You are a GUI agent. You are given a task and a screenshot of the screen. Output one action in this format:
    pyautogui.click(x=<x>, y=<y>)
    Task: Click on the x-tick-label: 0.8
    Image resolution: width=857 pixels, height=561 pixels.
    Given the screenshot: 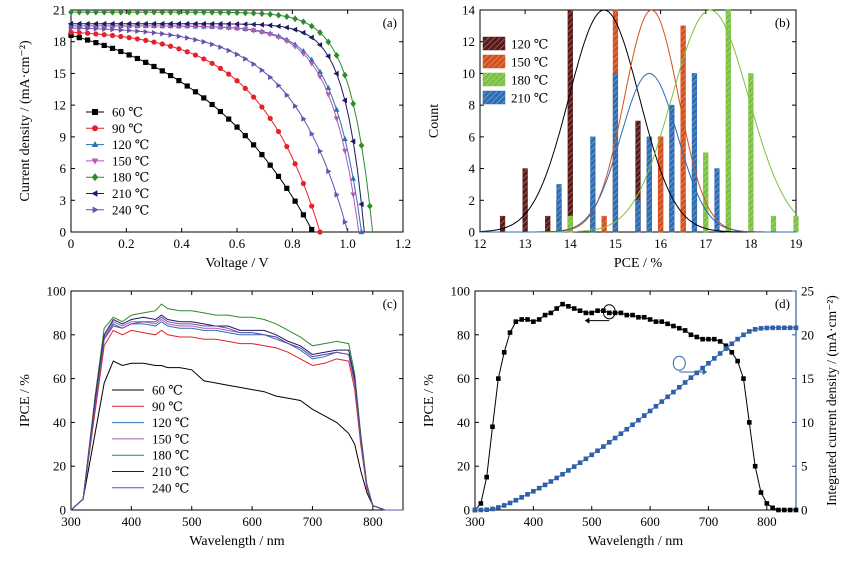 What is the action you would take?
    pyautogui.click(x=292, y=243)
    